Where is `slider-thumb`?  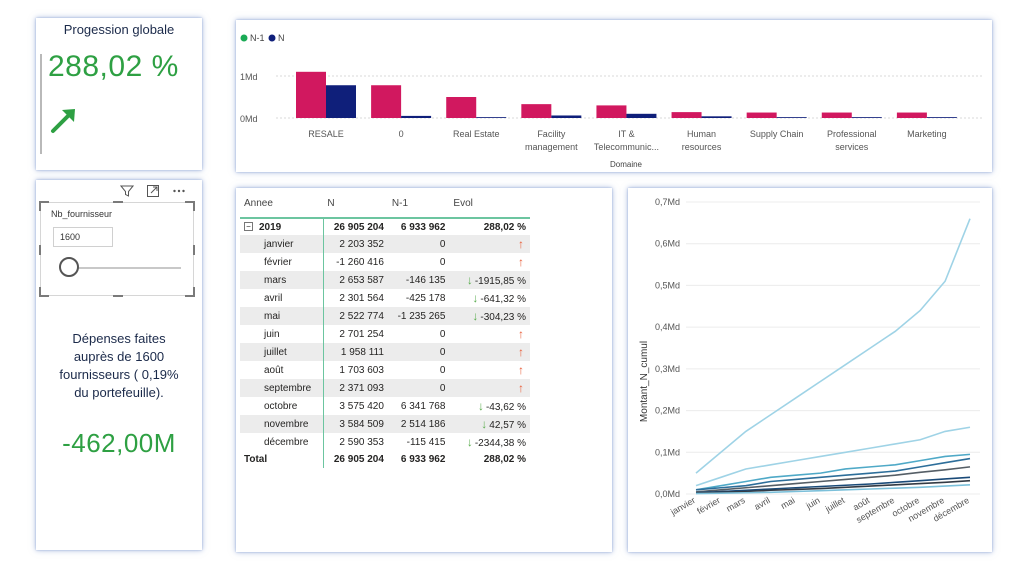 slider-thumb is located at coordinates (69, 267).